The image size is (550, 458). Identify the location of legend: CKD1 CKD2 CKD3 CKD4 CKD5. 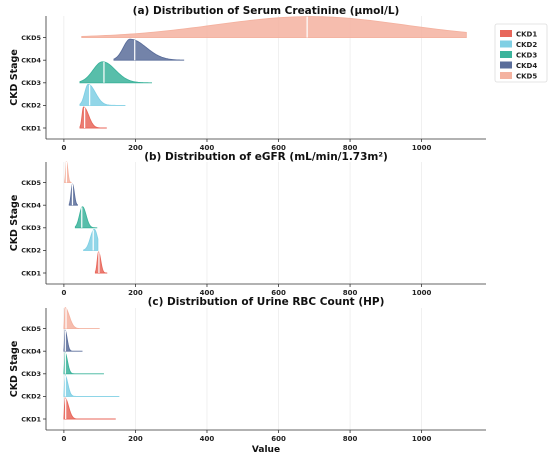
(521, 53).